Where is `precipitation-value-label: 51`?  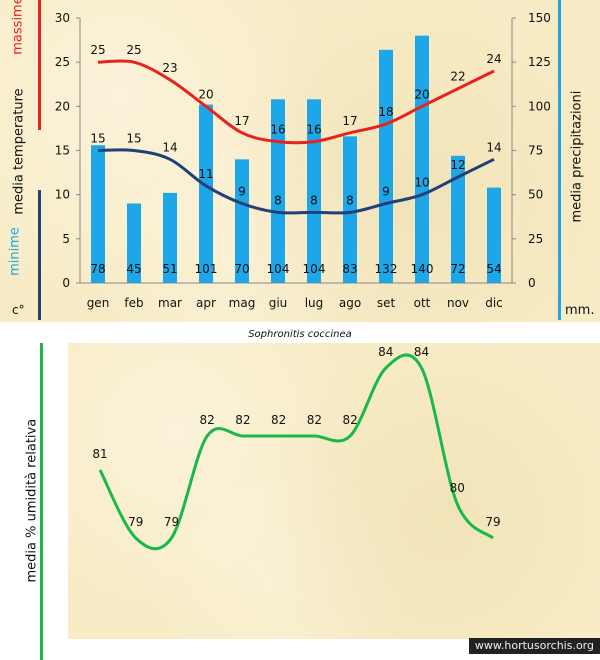 precipitation-value-label: 51 is located at coordinates (169, 269).